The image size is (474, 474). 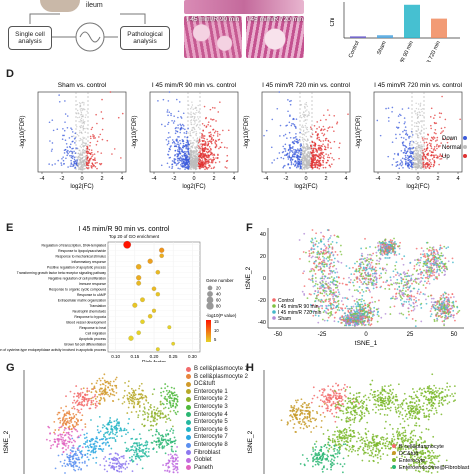 I want to click on volcano-ylabel-0: -log10(FDR), so click(x=23, y=131).